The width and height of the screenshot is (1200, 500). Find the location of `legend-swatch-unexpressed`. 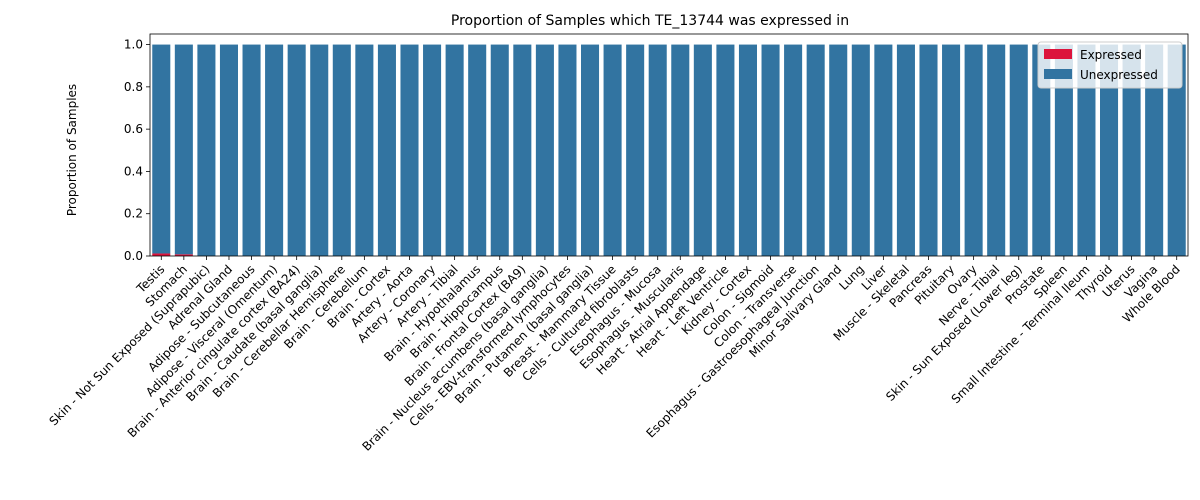

legend-swatch-unexpressed is located at coordinates (1058, 74).